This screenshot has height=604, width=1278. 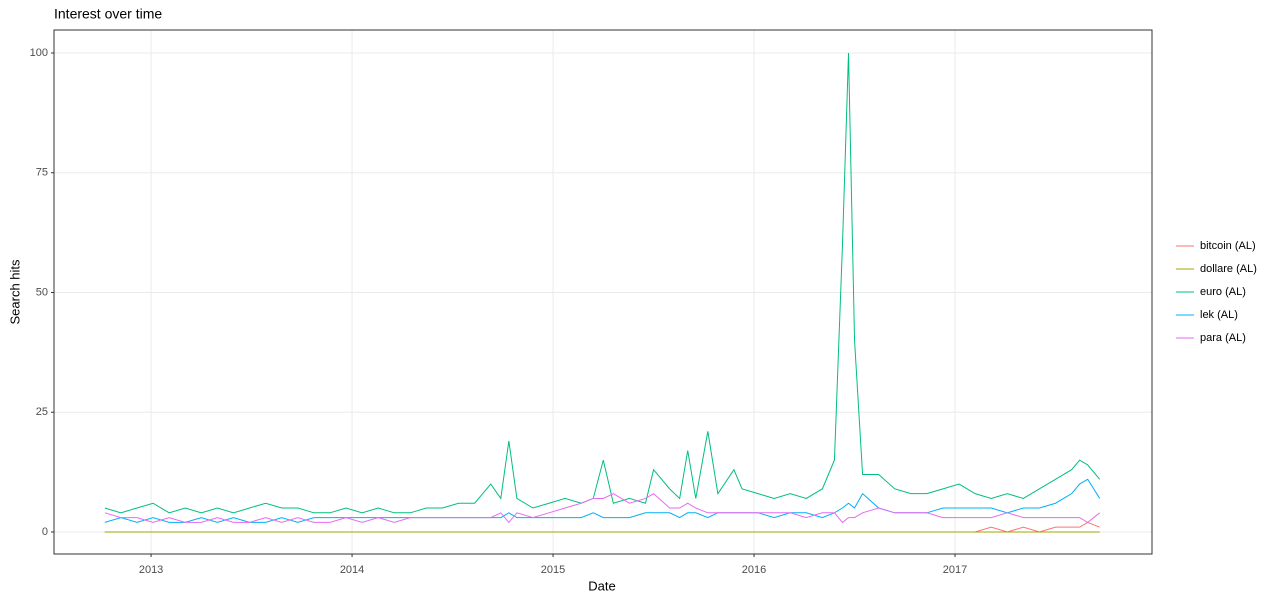 What do you see at coordinates (39, 53) in the screenshot?
I see `y-tick-label: 100` at bounding box center [39, 53].